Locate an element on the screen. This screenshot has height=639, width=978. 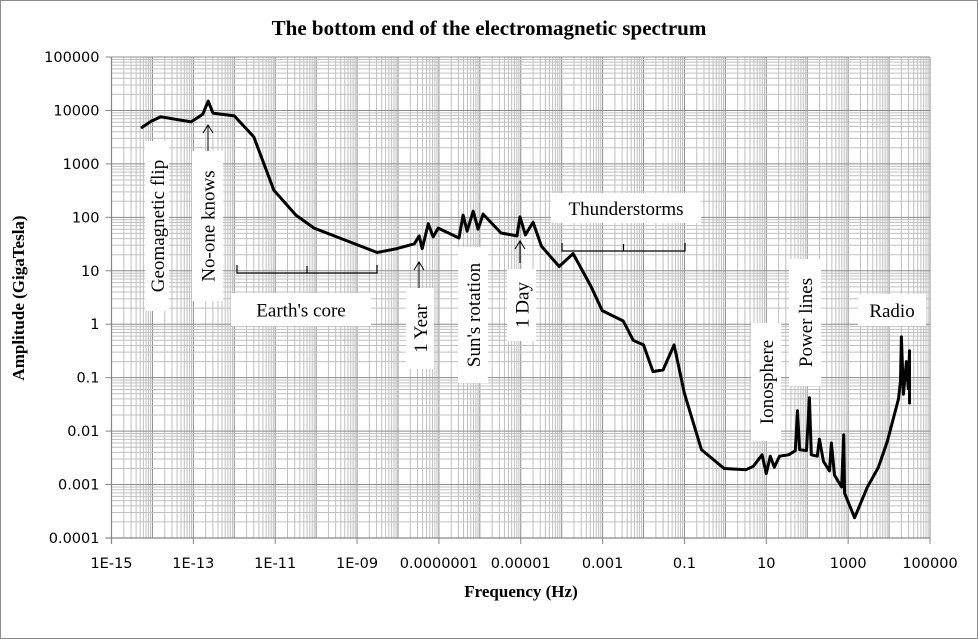
x-tick-label: 1E-15 is located at coordinates (111, 564).